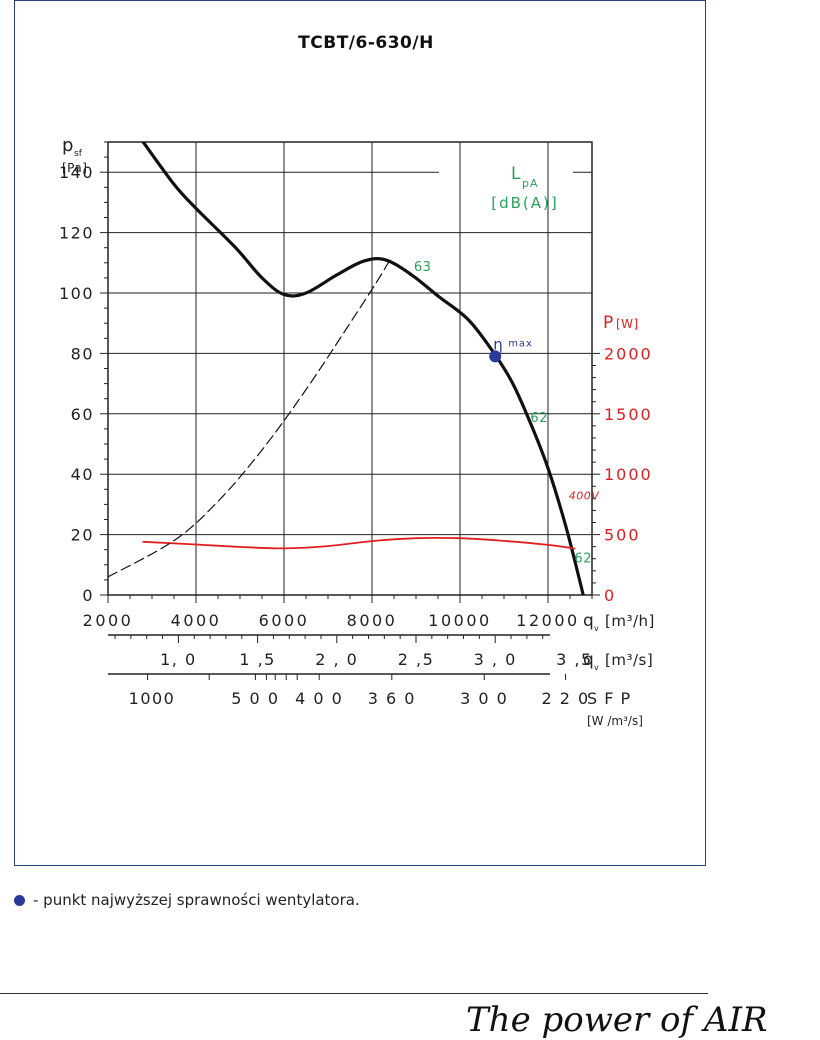 This screenshot has width=820, height=1040. Describe the element at coordinates (82, 474) in the screenshot. I see `y-left-tick-label: 40` at that location.